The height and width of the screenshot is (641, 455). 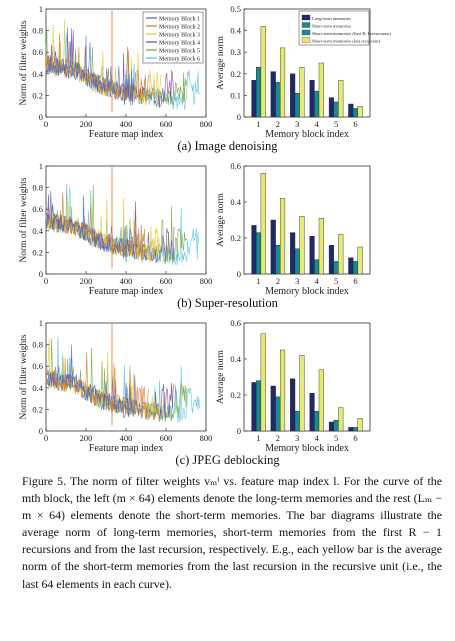 What do you see at coordinates (346, 41) in the screenshot?
I see `legend-entry: Short-term memories (last recursion)` at bounding box center [346, 41].